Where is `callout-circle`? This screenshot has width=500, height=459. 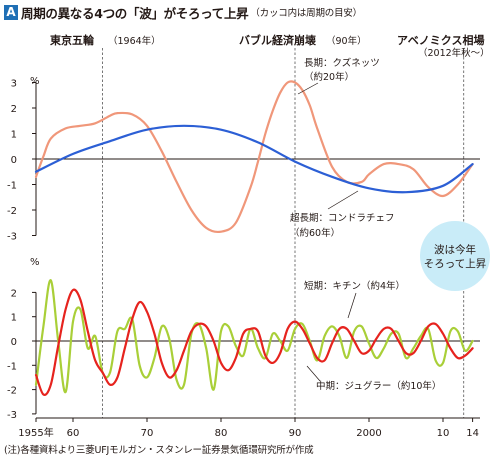
callout-circle is located at coordinates (455, 256).